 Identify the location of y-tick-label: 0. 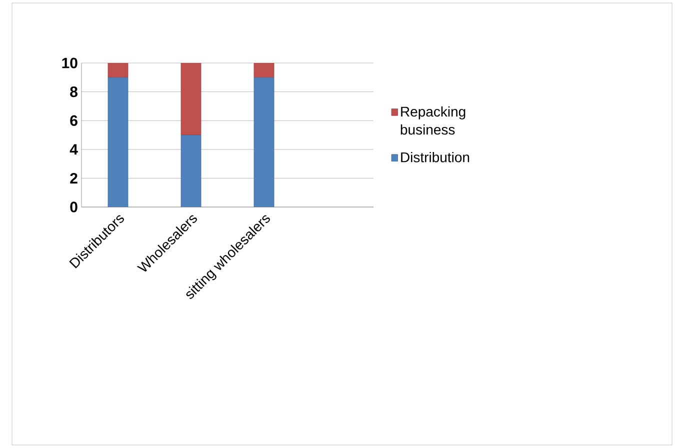
(74, 207).